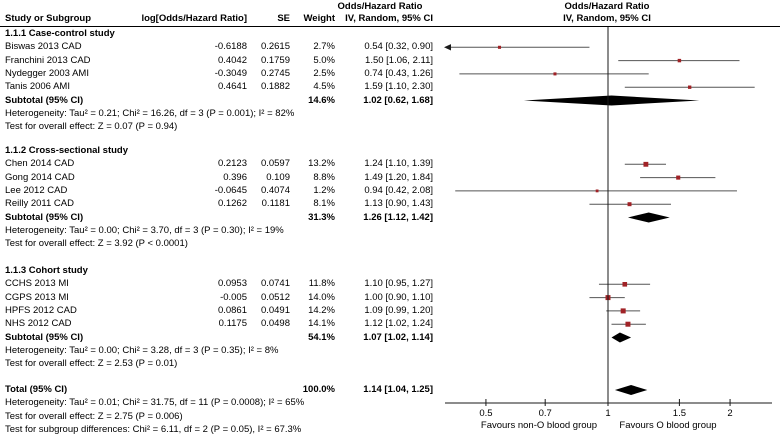 This screenshot has width=780, height=438. Describe the element at coordinates (36, 190) in the screenshot. I see `study-label: Lee 2012 CAD` at that location.